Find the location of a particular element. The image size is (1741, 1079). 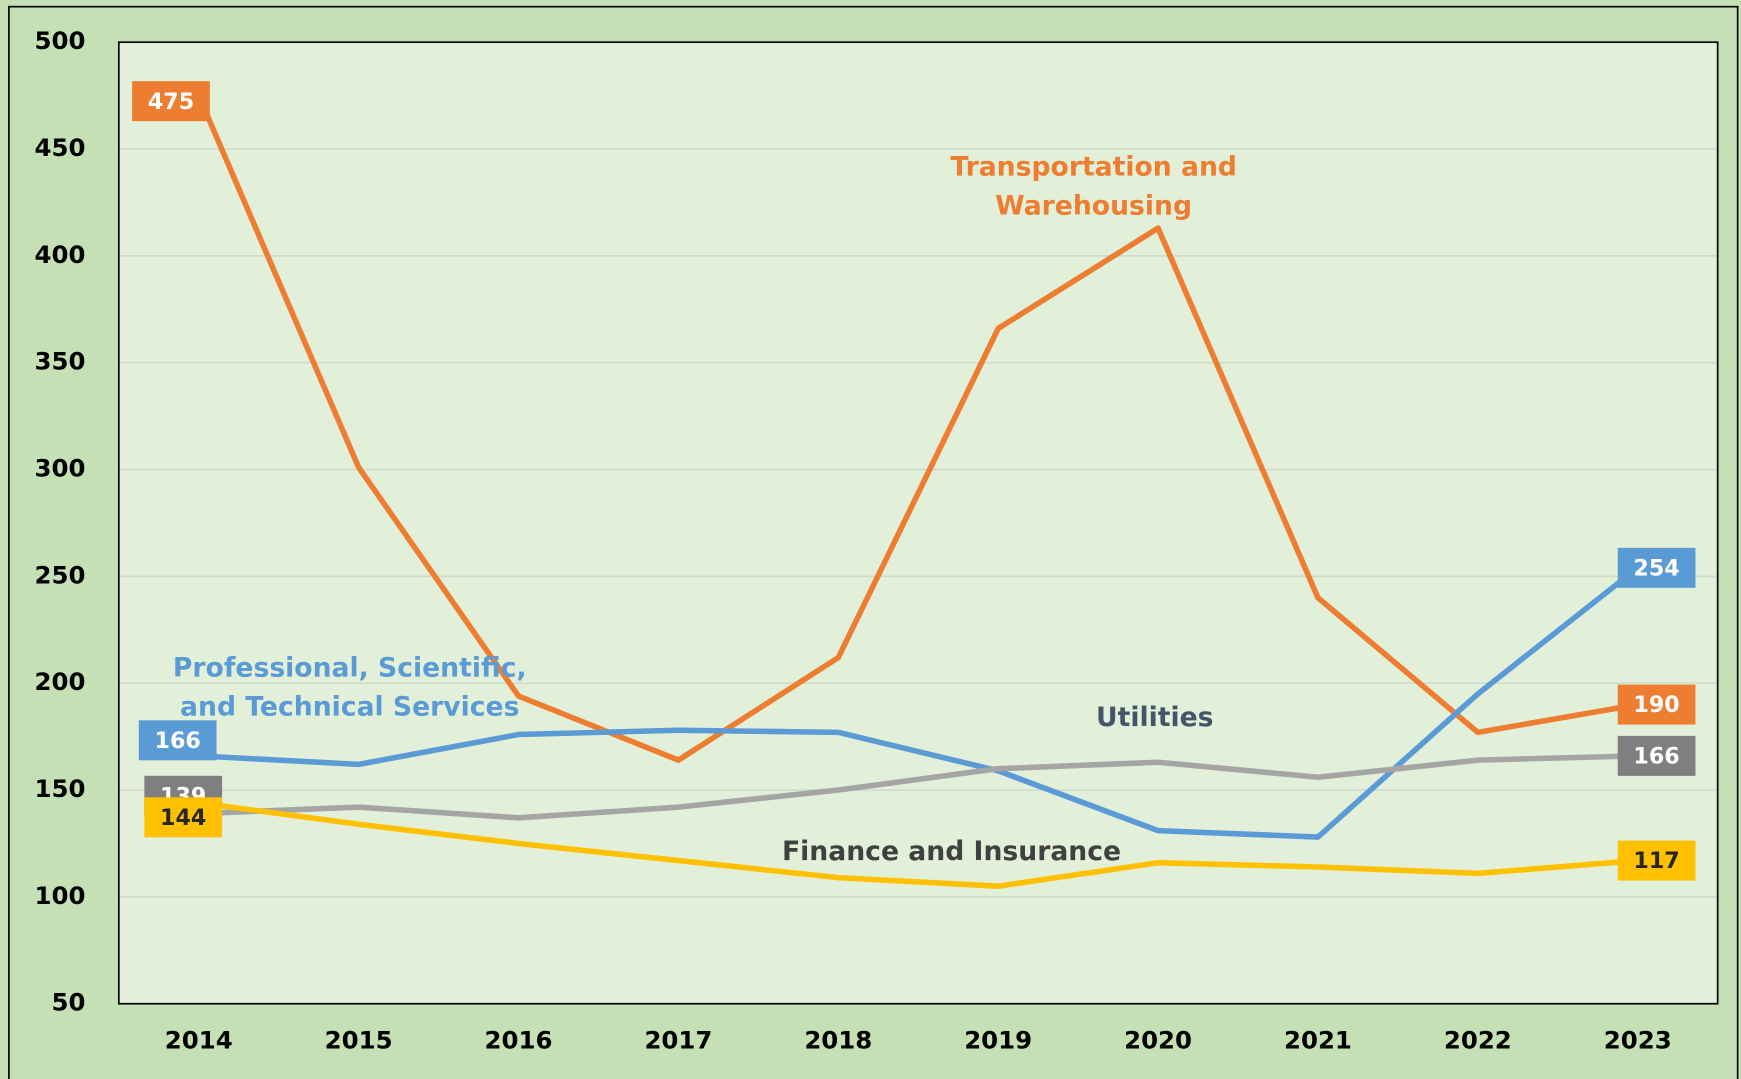

y-tick-label: 450 is located at coordinates (60, 147).